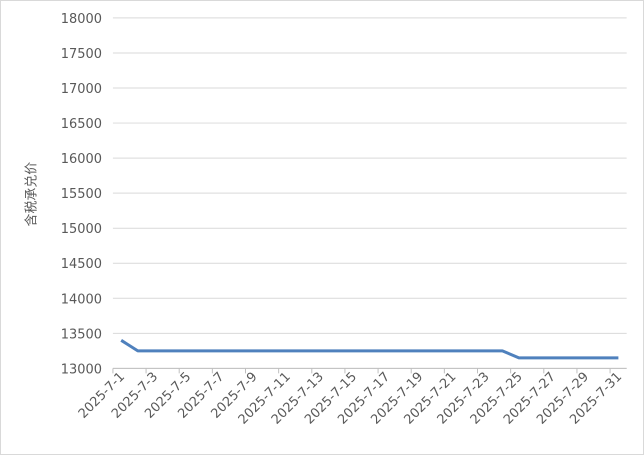  Describe the element at coordinates (81, 159) in the screenshot. I see `y-tick-label: 16000` at that location.